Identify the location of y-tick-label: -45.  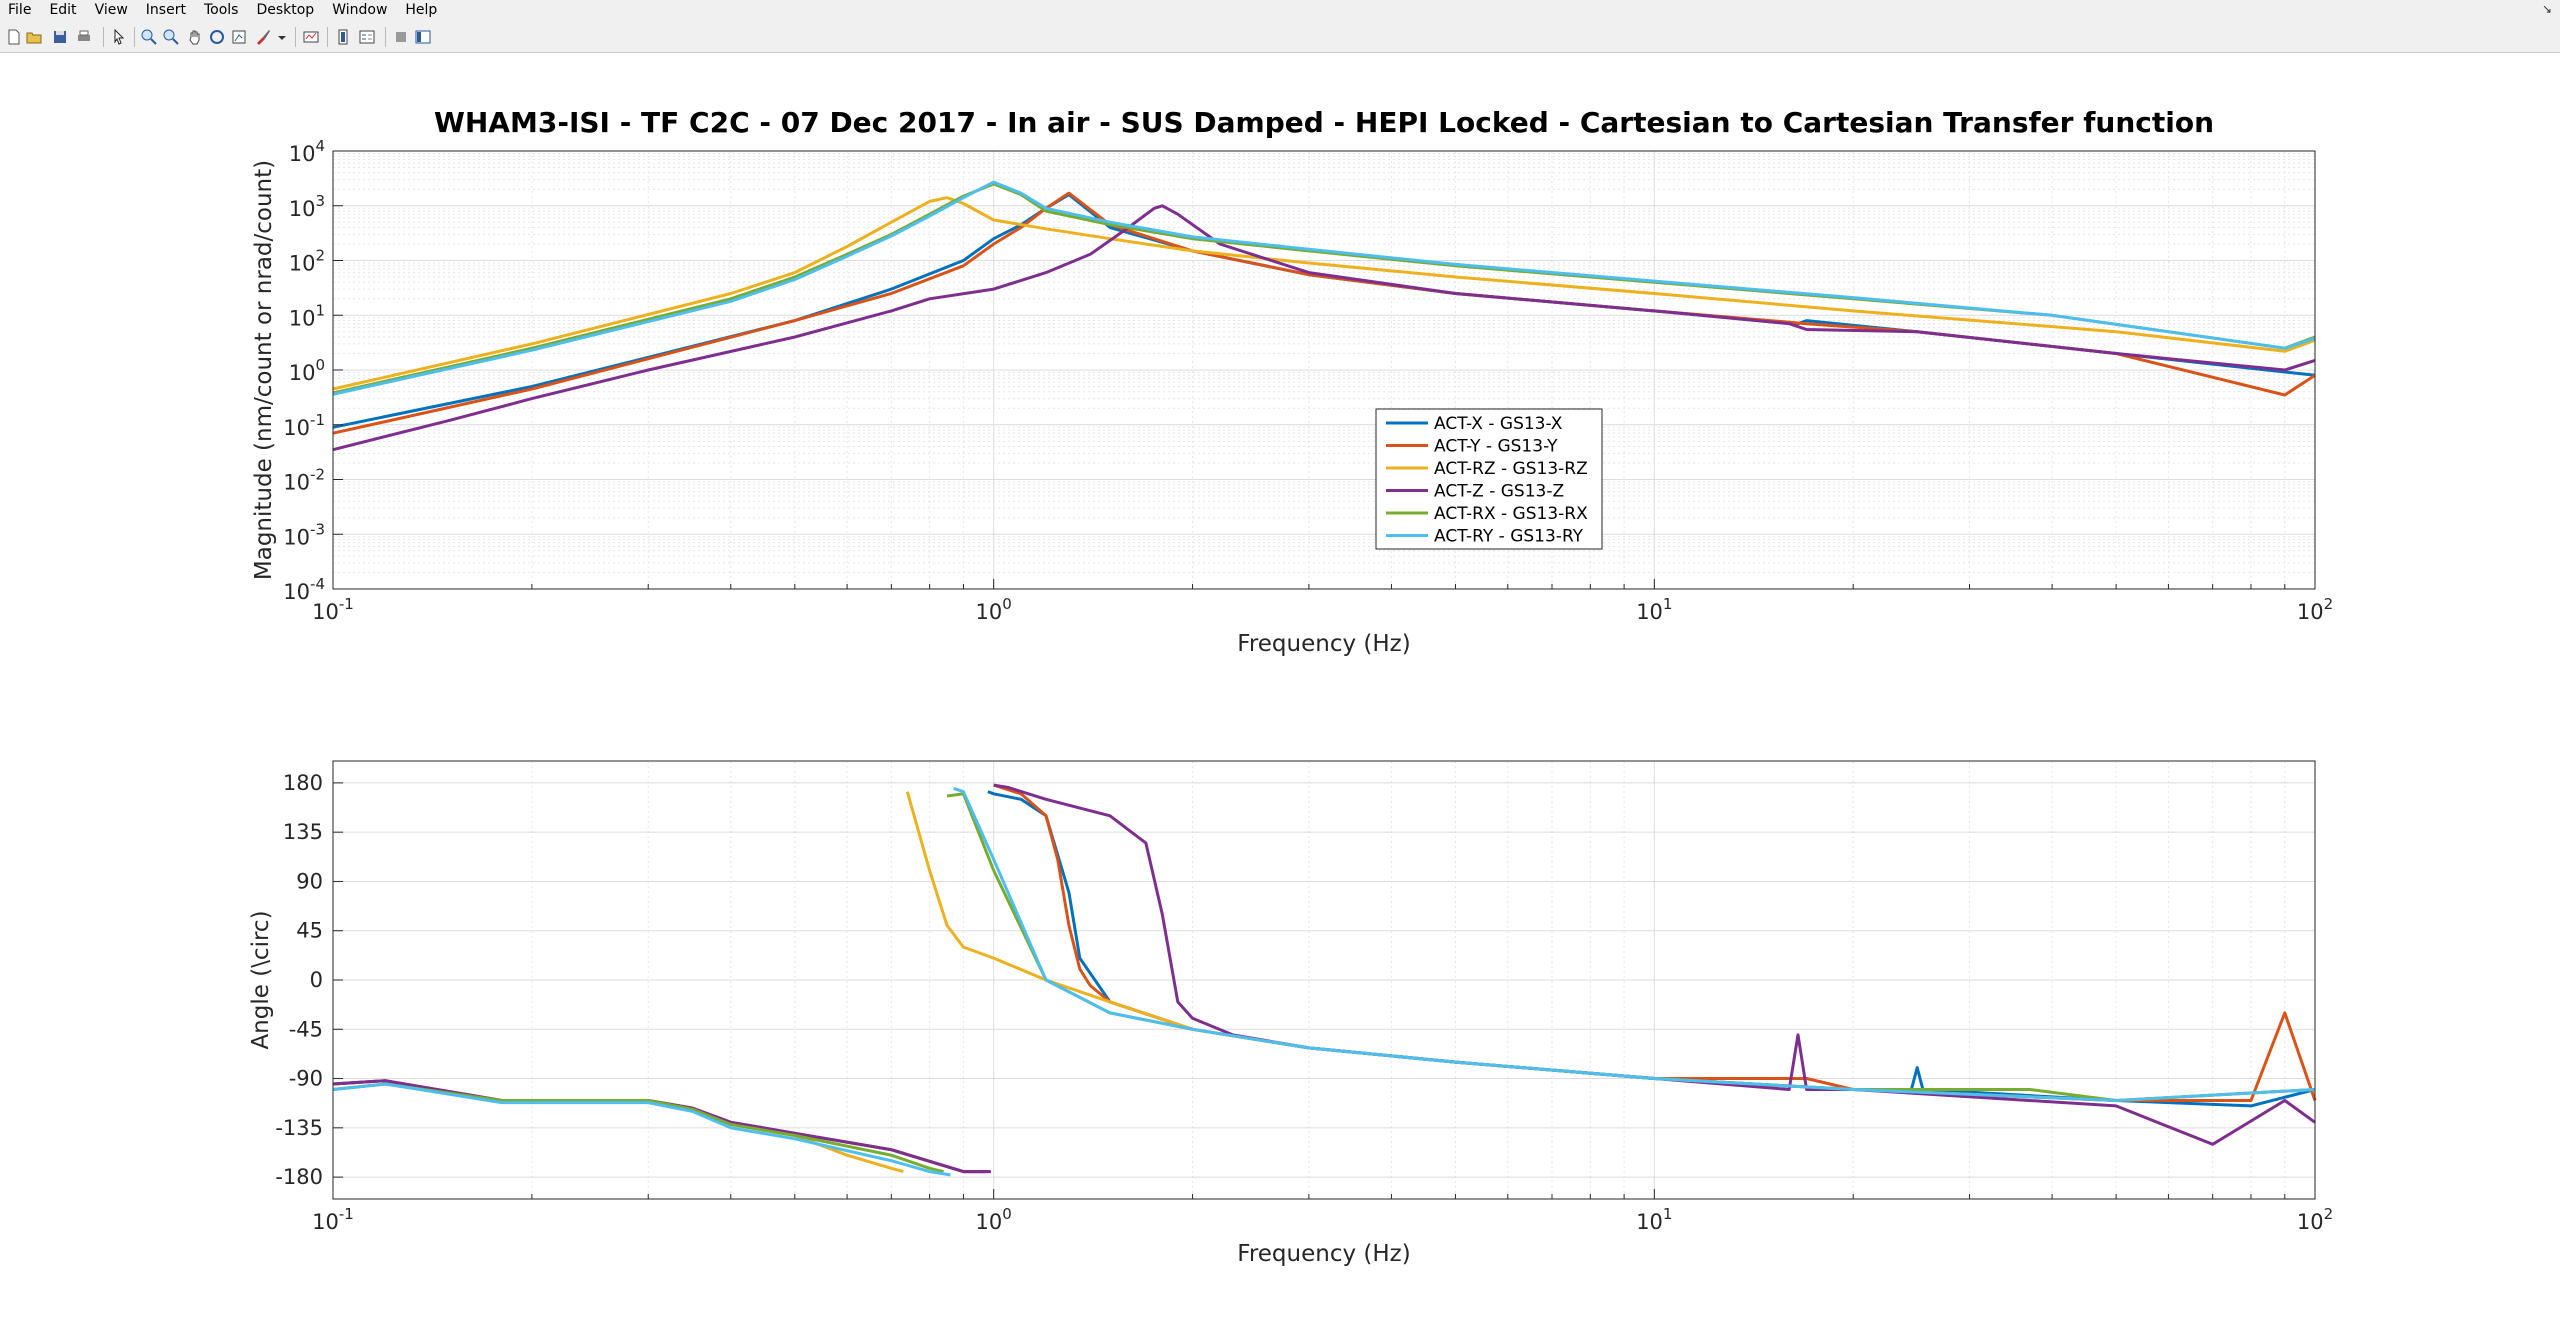
(306, 1029).